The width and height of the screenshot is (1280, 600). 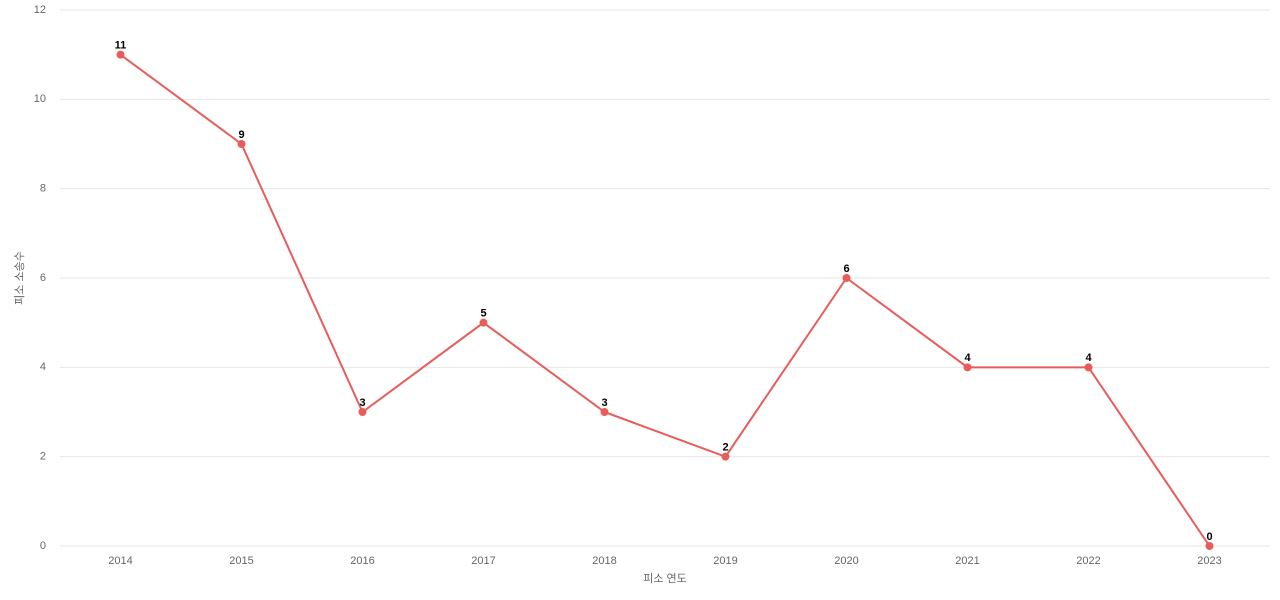 What do you see at coordinates (725, 448) in the screenshot?
I see `value-label: 2` at bounding box center [725, 448].